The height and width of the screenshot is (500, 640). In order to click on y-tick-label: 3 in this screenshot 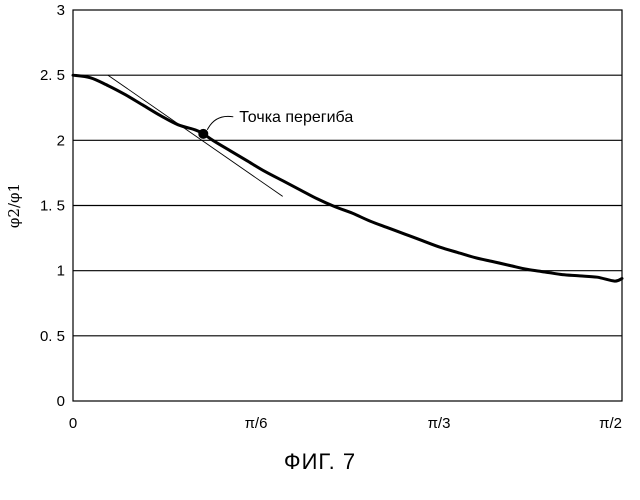, I will do `click(61, 10)`.